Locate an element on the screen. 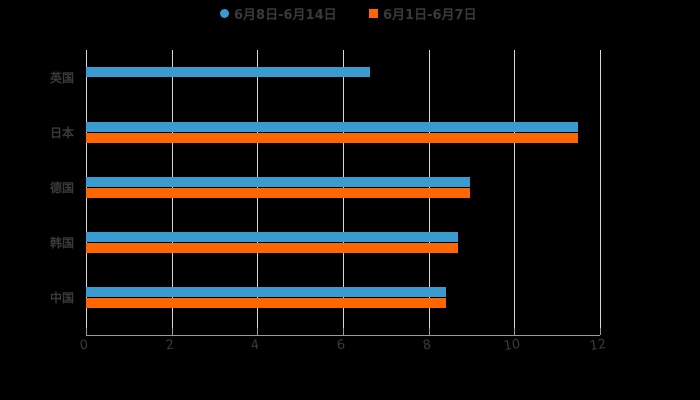  legend-label: 6月1日-6月7日 is located at coordinates (430, 15).